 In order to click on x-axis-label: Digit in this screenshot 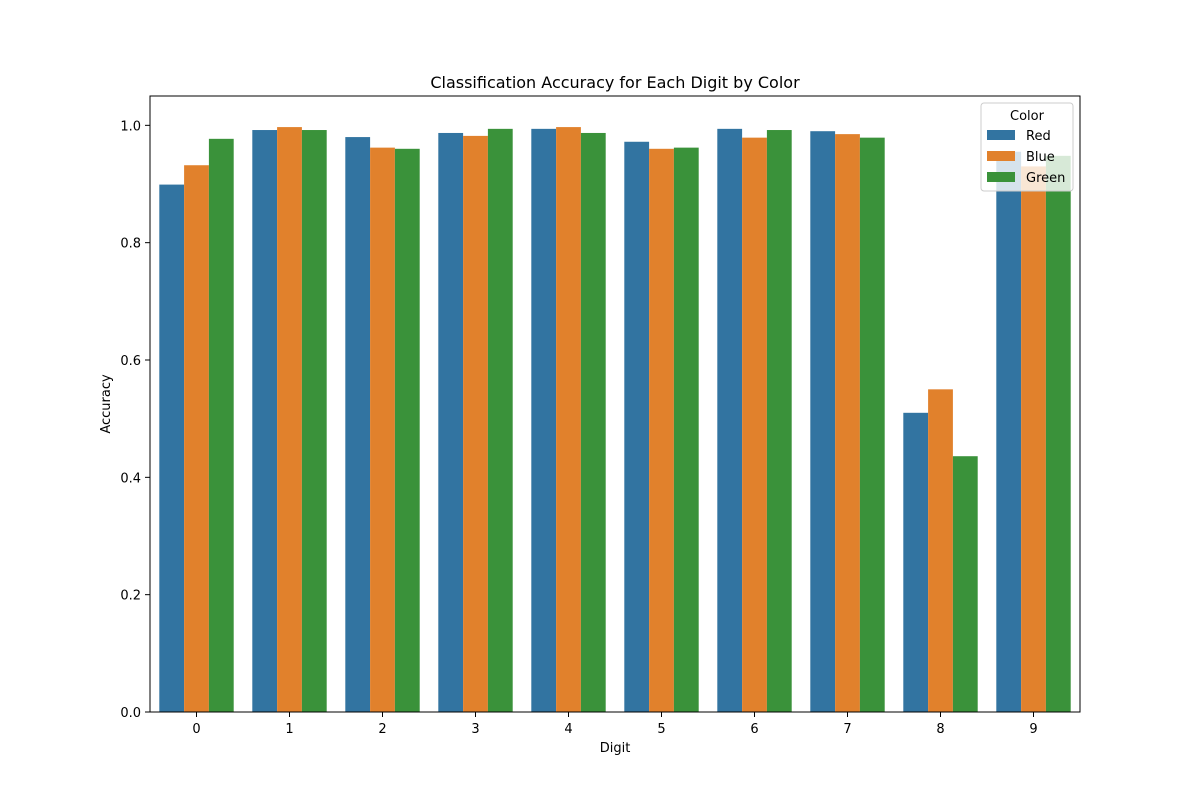, I will do `click(615, 748)`.